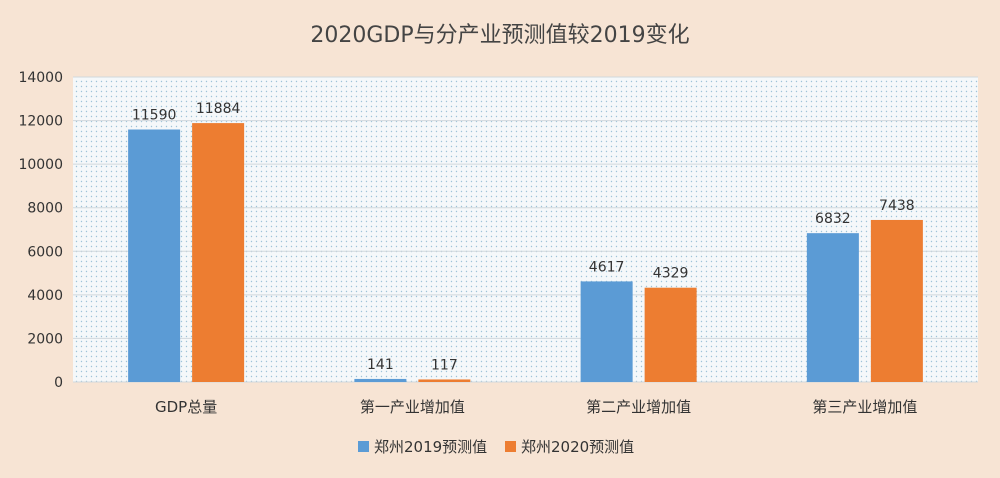  What do you see at coordinates (897, 206) in the screenshot?
I see `data-label: 7438` at bounding box center [897, 206].